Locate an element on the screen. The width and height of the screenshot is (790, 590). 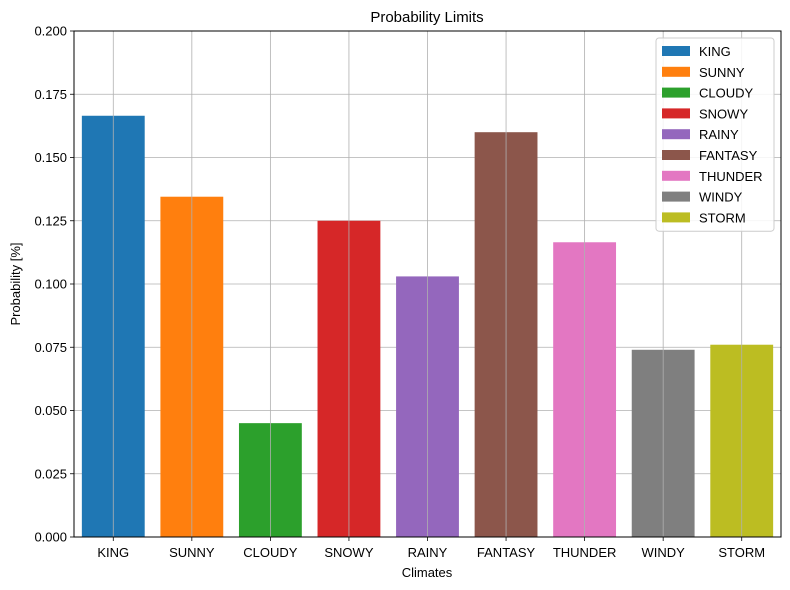
x-tick-label: STORM is located at coordinates (741, 552).